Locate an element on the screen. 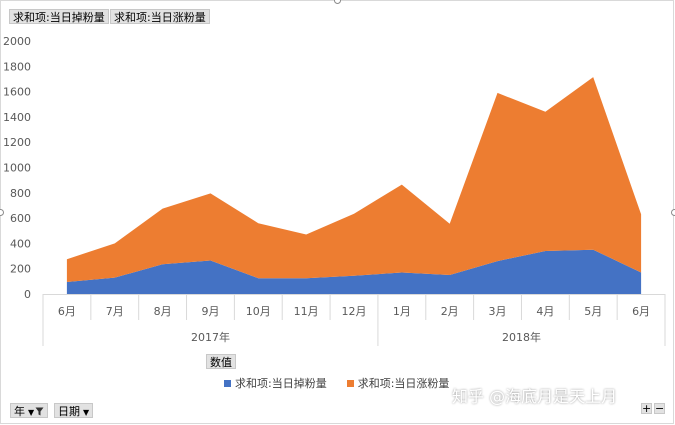  legend-swatch-gained-fans is located at coordinates (350, 383).